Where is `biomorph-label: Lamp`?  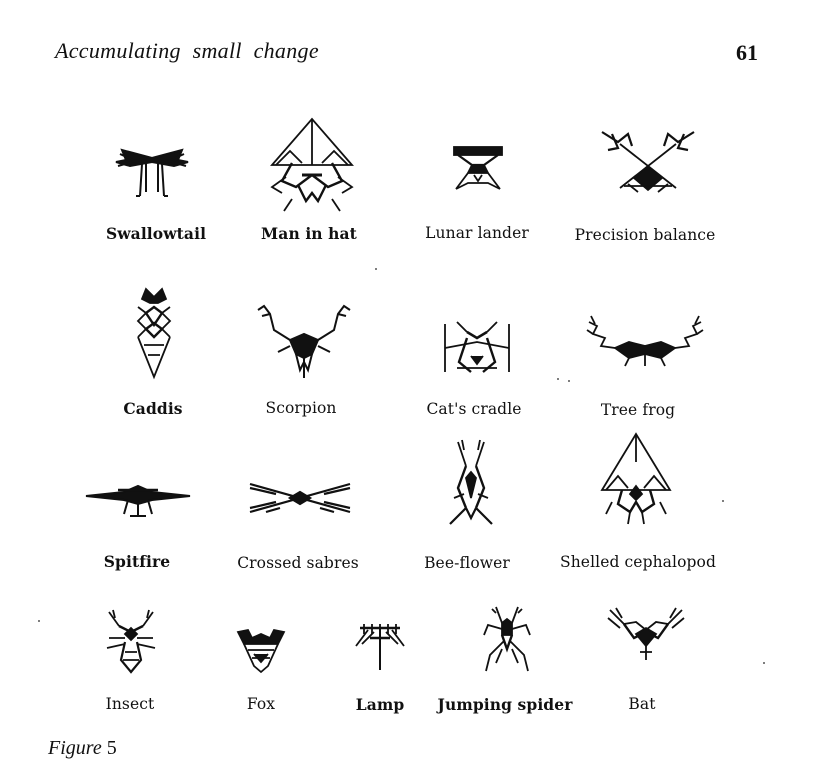
biomorph-label: Lamp is located at coordinates (380, 704).